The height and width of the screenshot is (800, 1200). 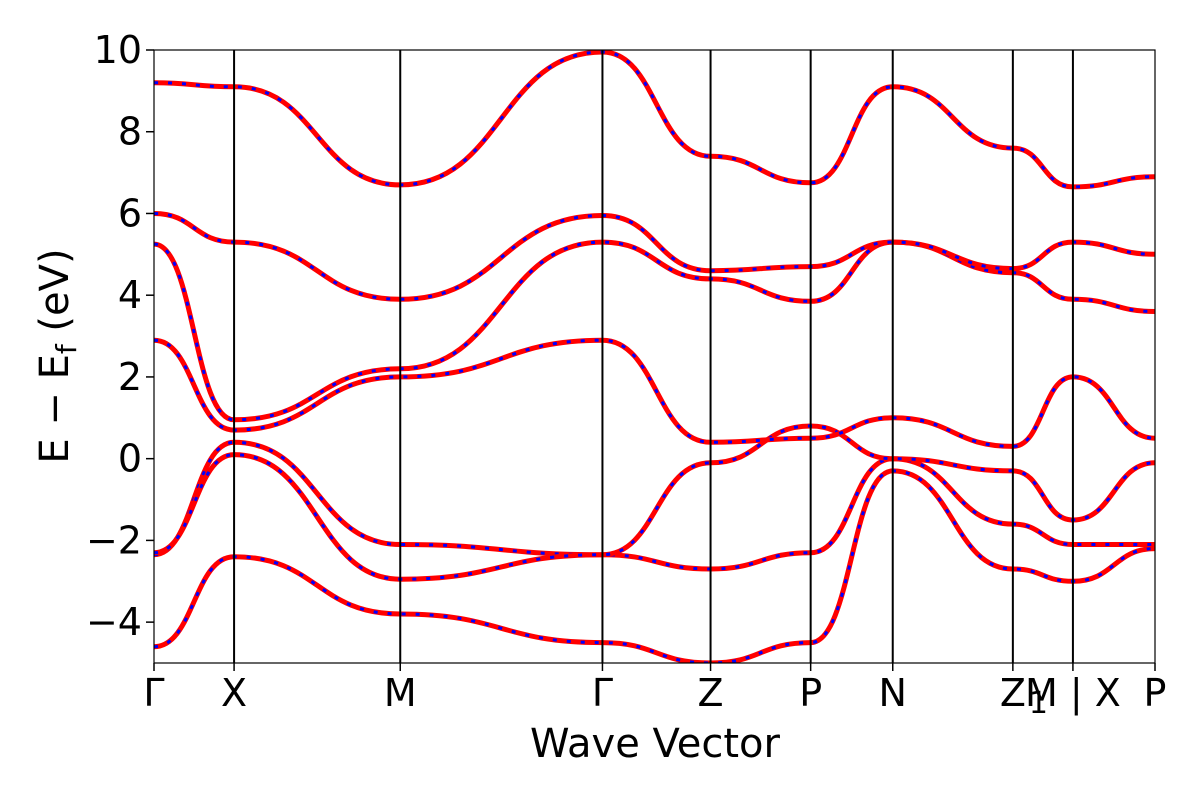 I want to click on y-axis-label-sub: f, so click(x=66, y=348).